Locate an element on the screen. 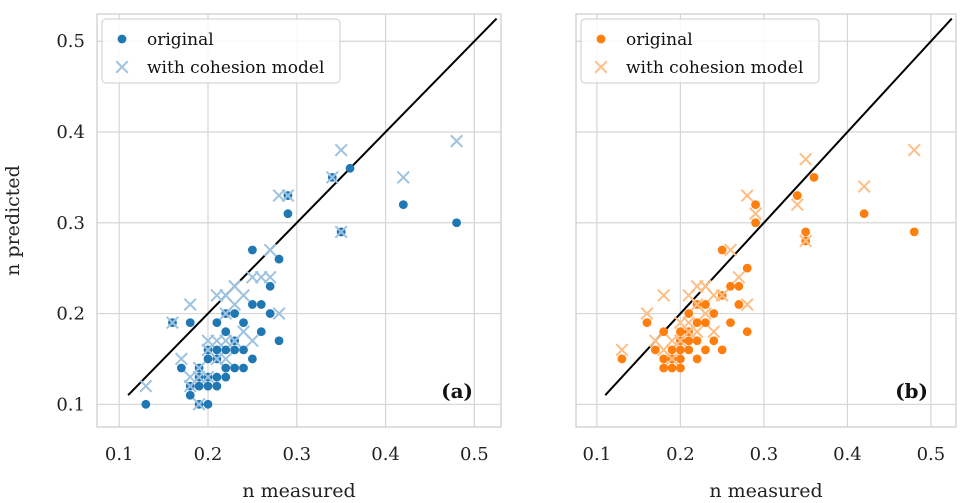 This screenshot has height=503, width=968. y-tick-label: 0.2 is located at coordinates (70, 314).